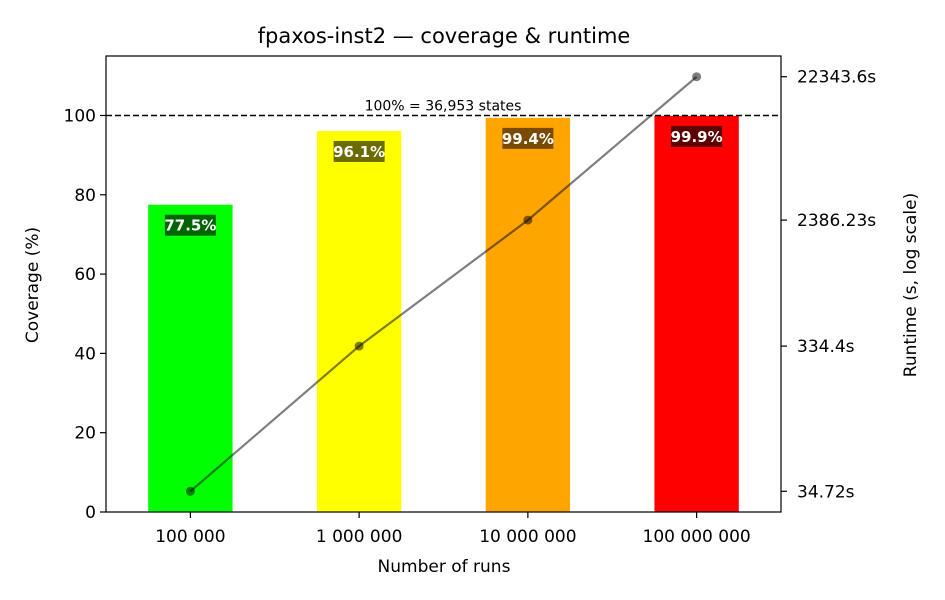 This screenshot has width=945, height=600. Describe the element at coordinates (85, 354) in the screenshot. I see `y-tick-label: 40` at that location.